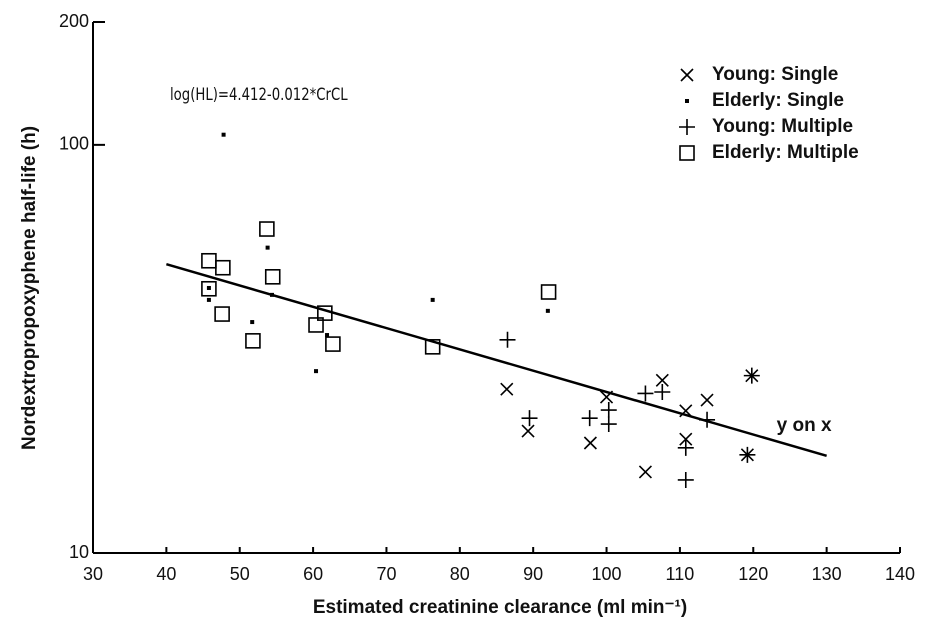  Describe the element at coordinates (785, 152) in the screenshot. I see `legend-label: Elderly: Multiple` at that location.